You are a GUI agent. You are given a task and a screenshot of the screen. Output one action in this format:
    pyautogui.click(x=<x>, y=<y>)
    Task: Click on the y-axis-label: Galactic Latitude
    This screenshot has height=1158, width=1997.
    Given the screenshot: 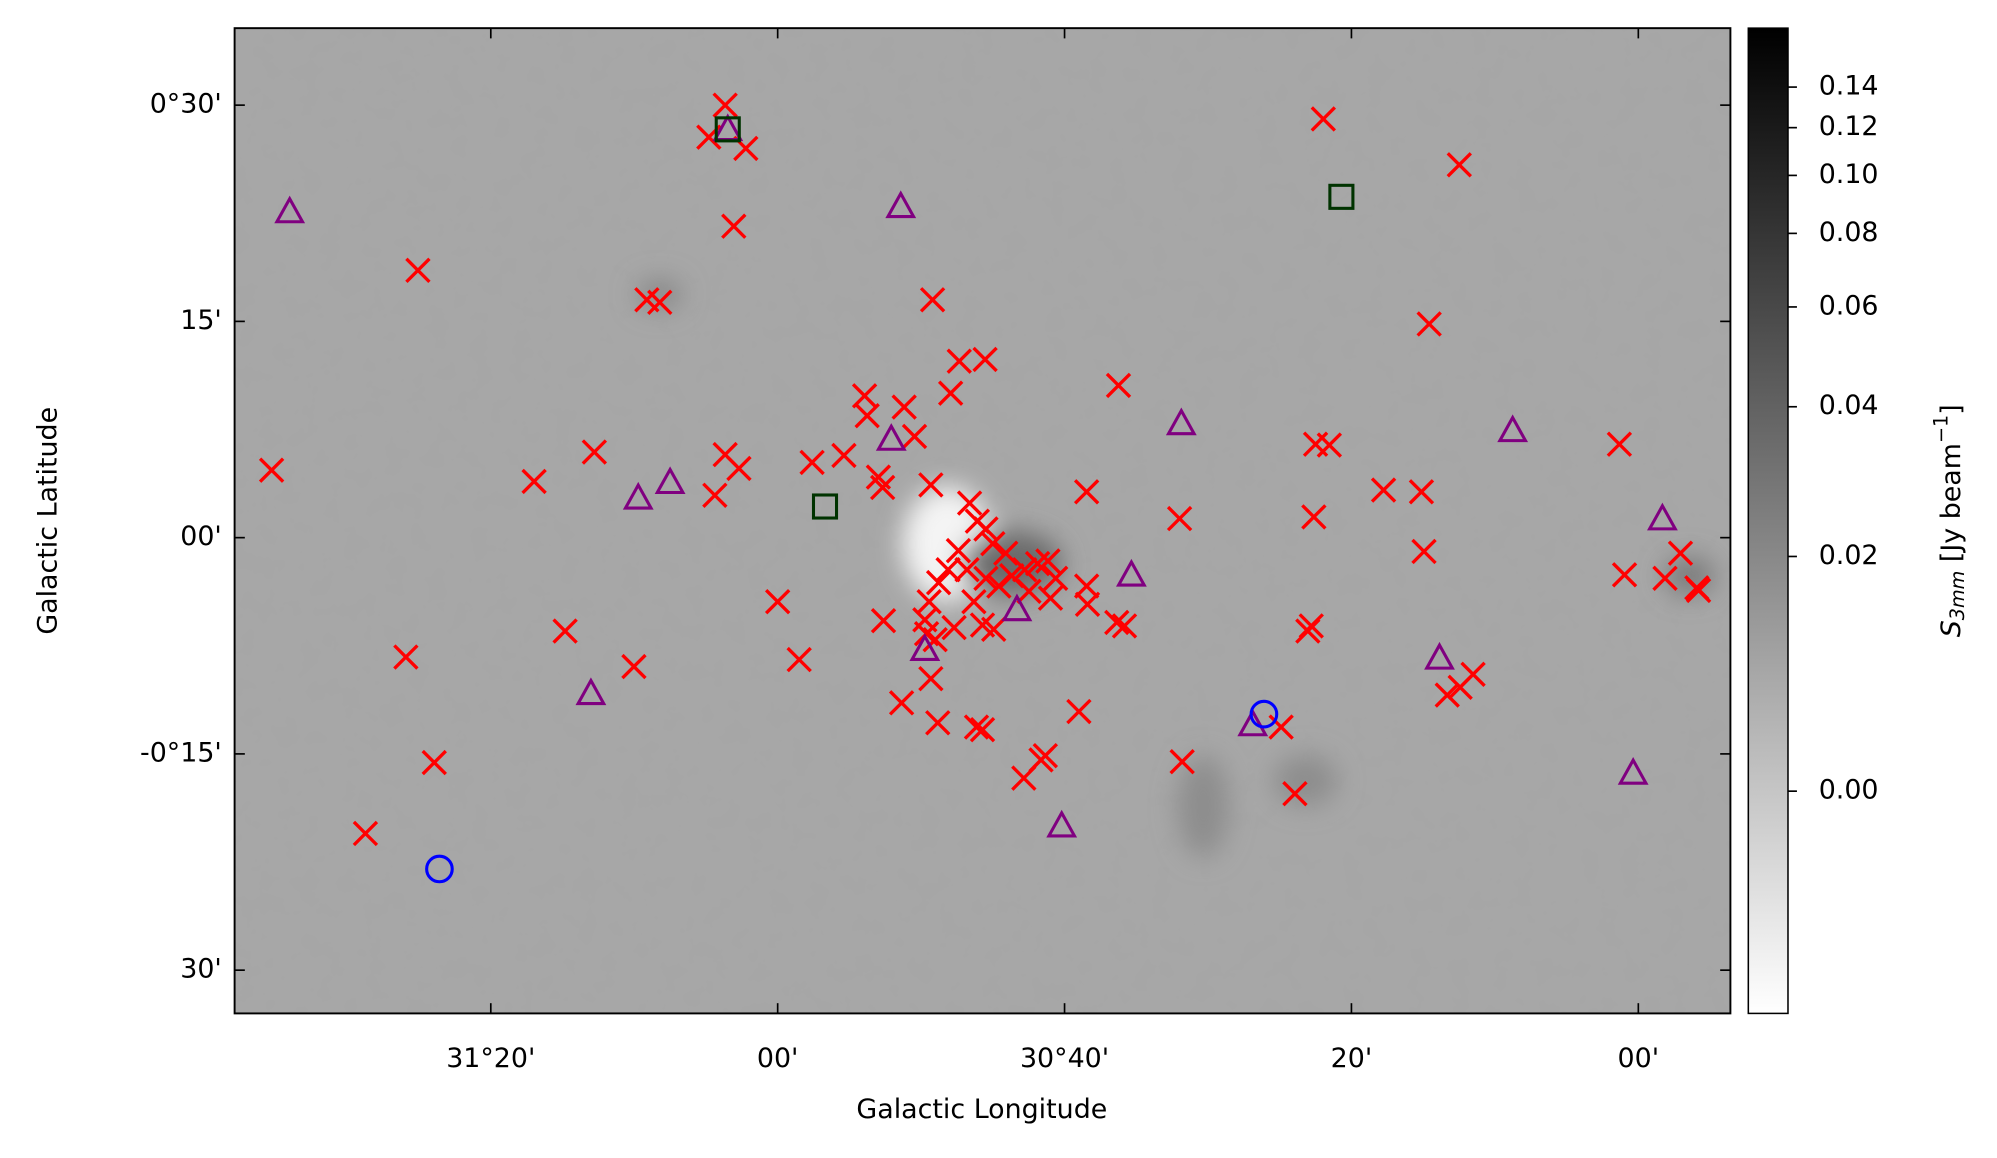 What is the action you would take?
    pyautogui.click(x=48, y=521)
    